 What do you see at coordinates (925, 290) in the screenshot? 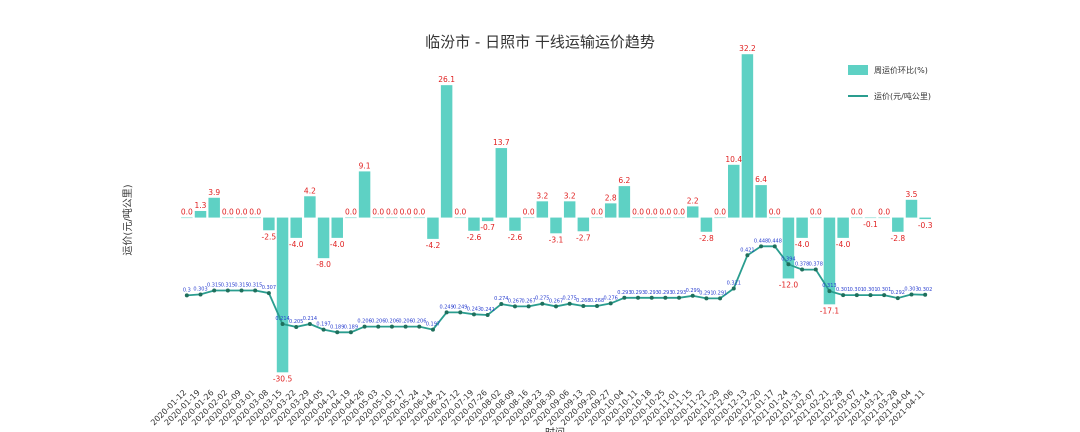
I see `price-value-label: 0.302` at bounding box center [925, 290].